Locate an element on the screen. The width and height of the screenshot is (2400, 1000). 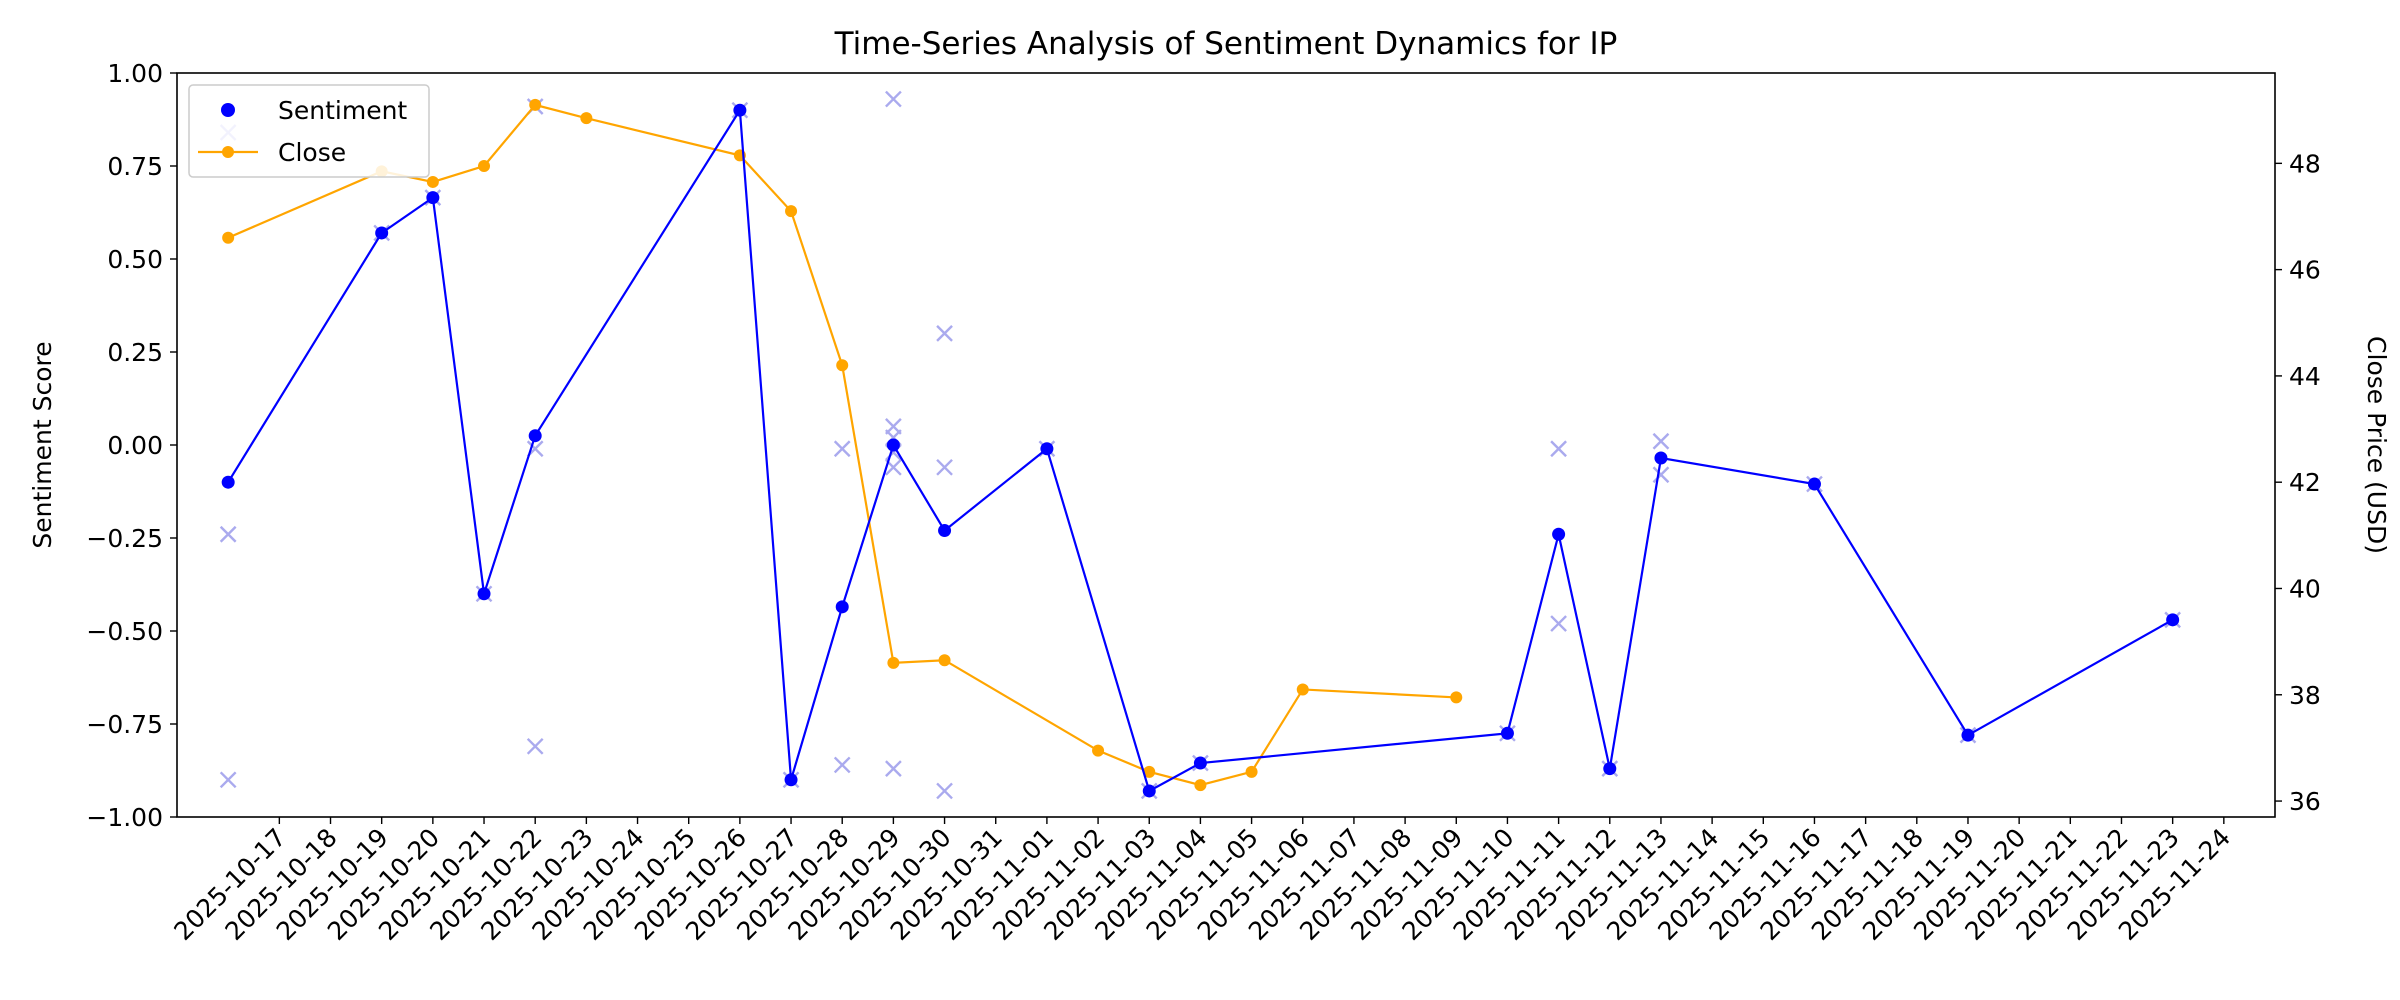
y-tick-label-right: 40 is located at coordinates (2305, 588).